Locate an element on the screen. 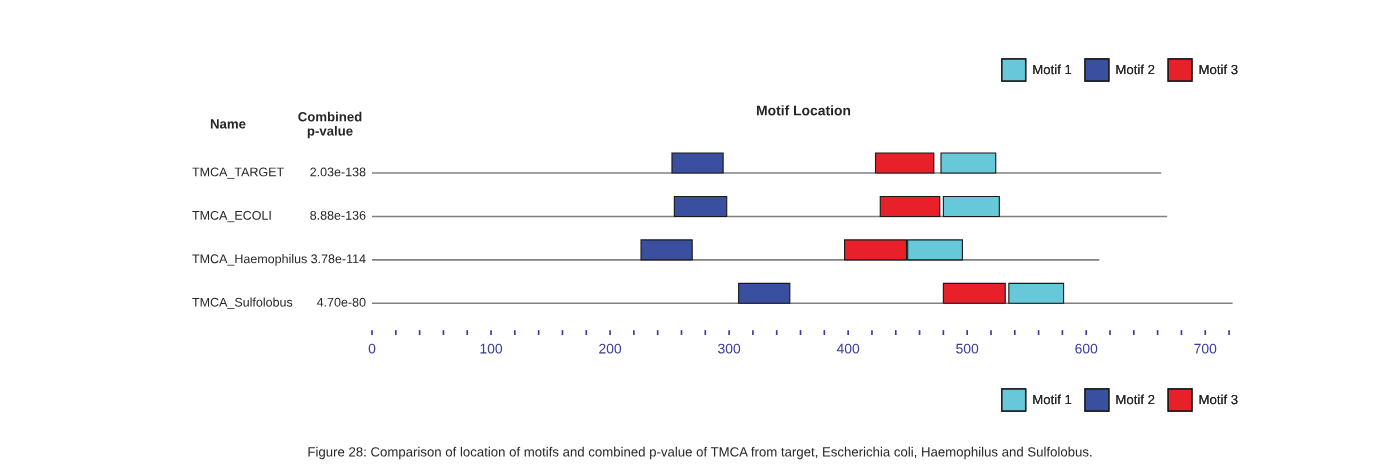 The image size is (1400, 471). y-tick-label: TMCA_Haemophilus is located at coordinates (249, 260).